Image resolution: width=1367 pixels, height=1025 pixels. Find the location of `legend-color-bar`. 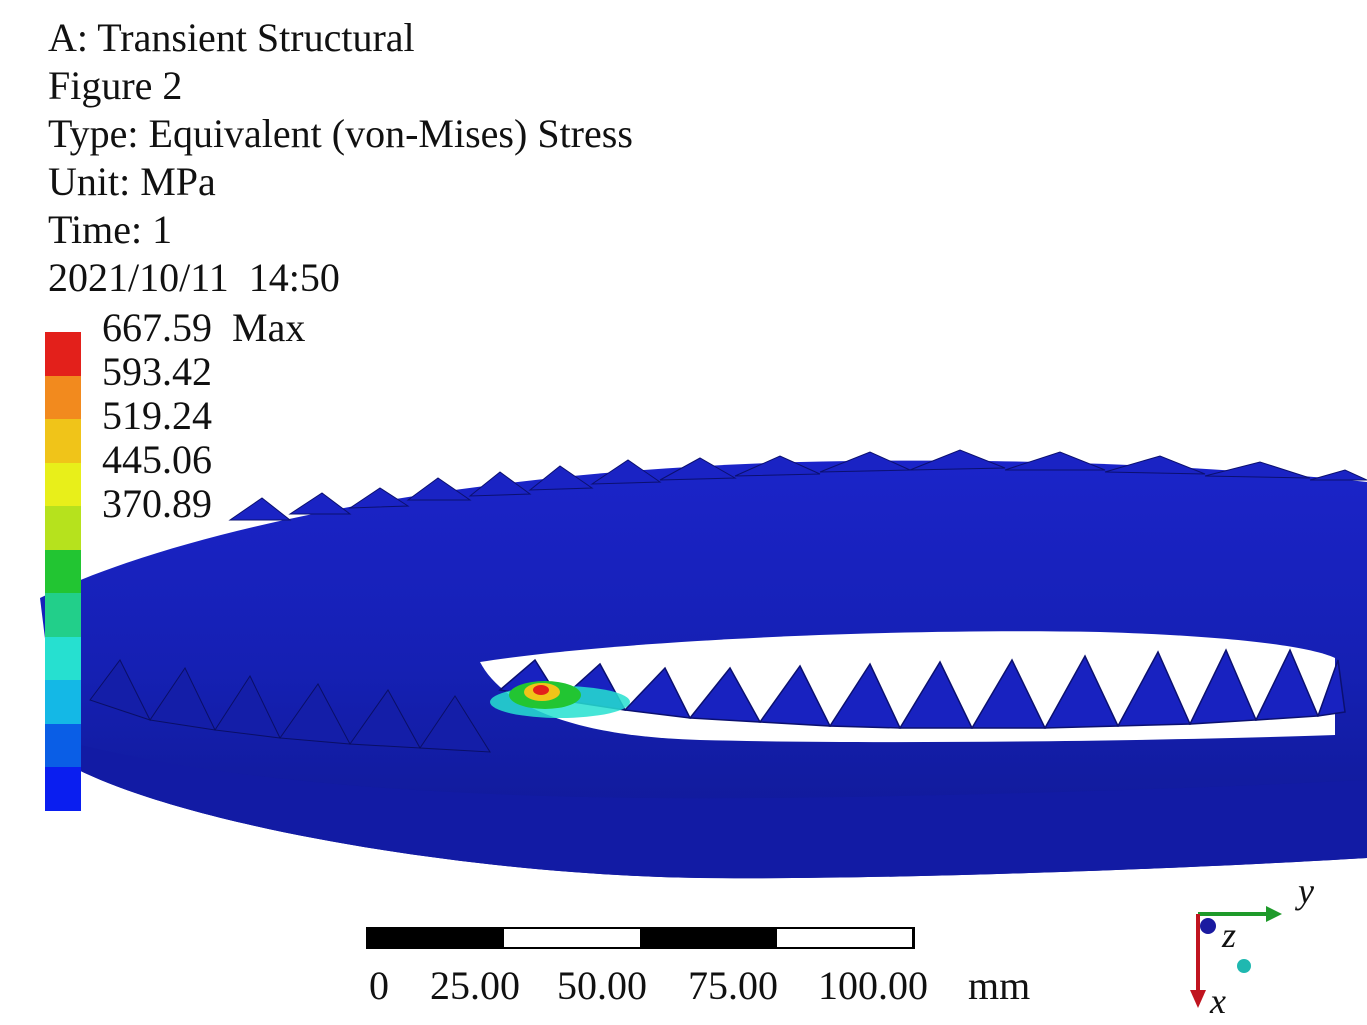

legend-color-bar is located at coordinates (63, 571).